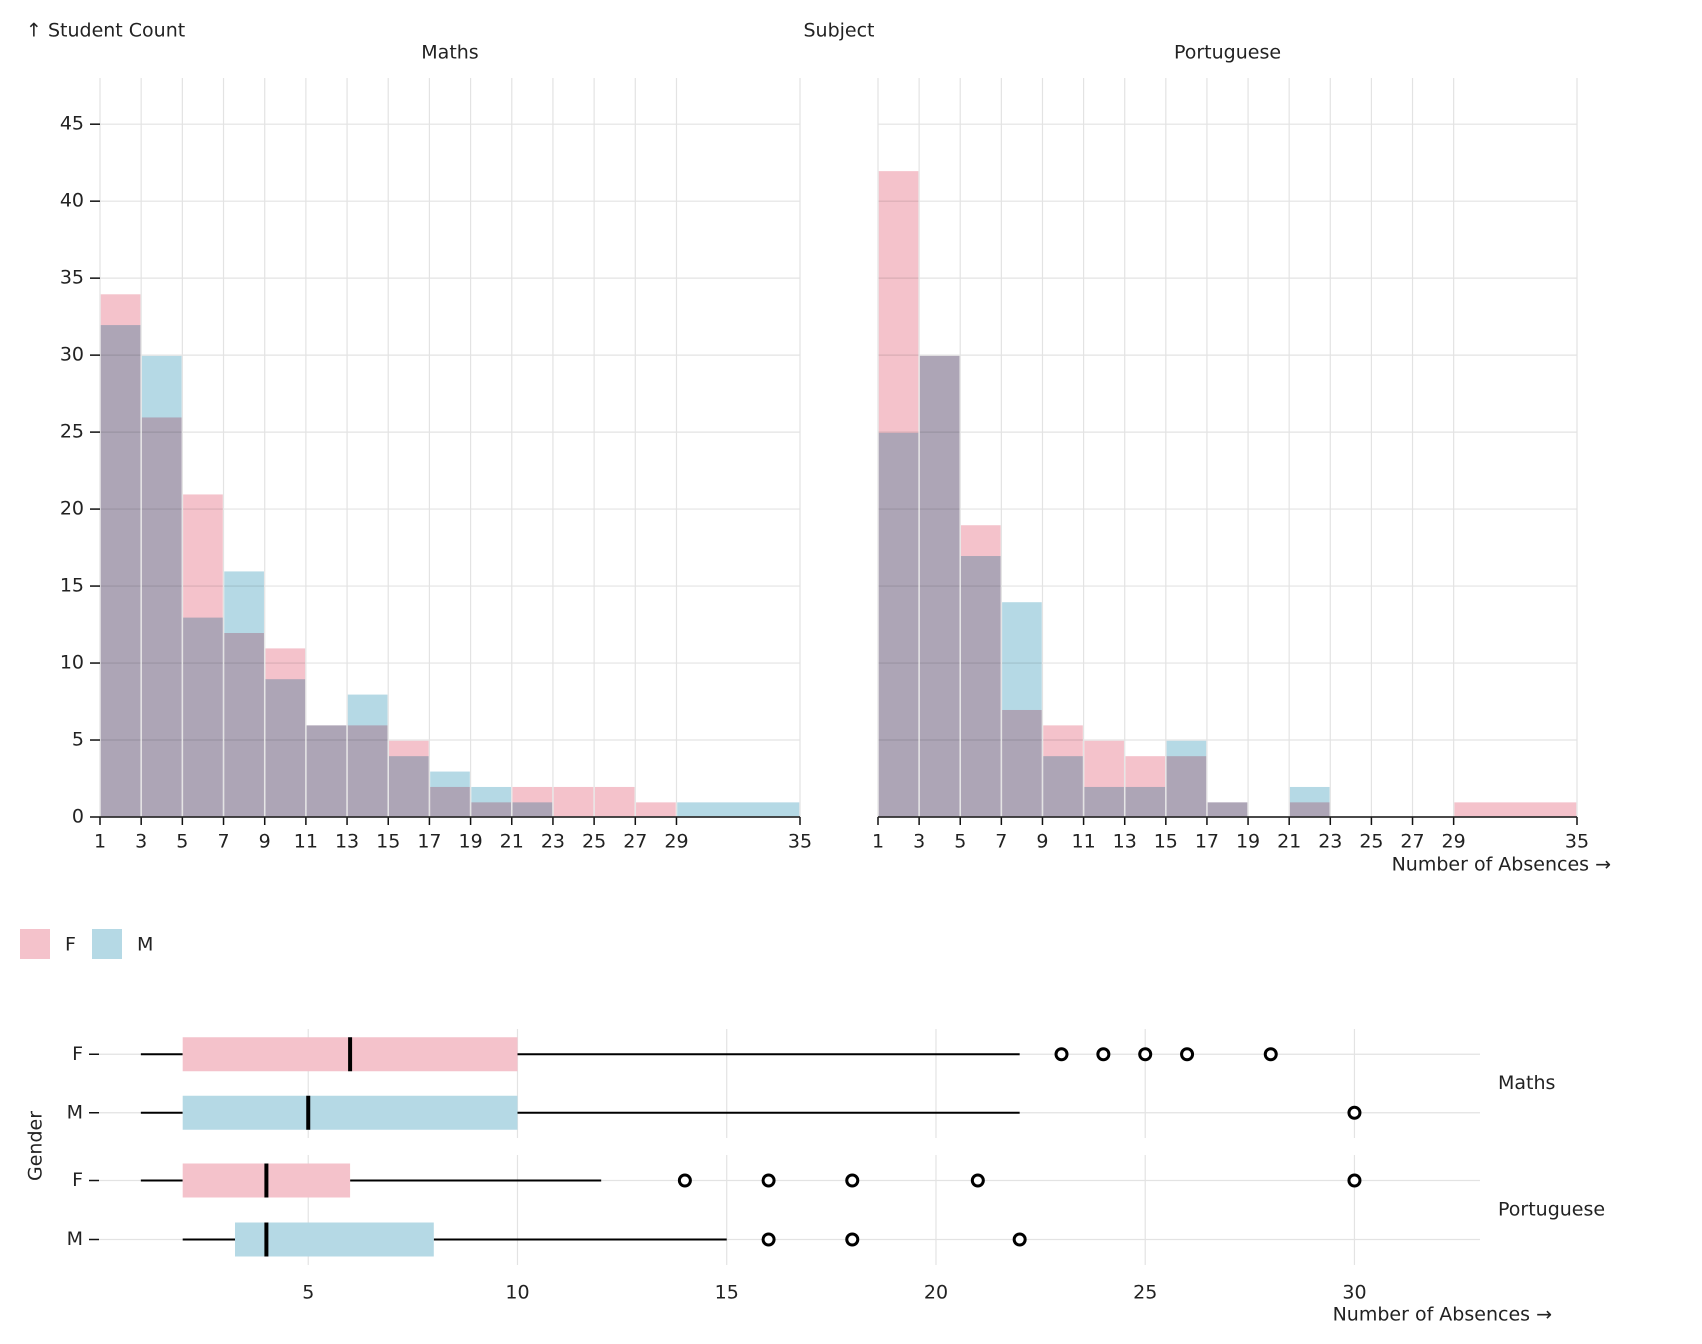 This screenshot has height=1344, width=1702. I want to click on y-tick-label: 35, so click(72, 278).